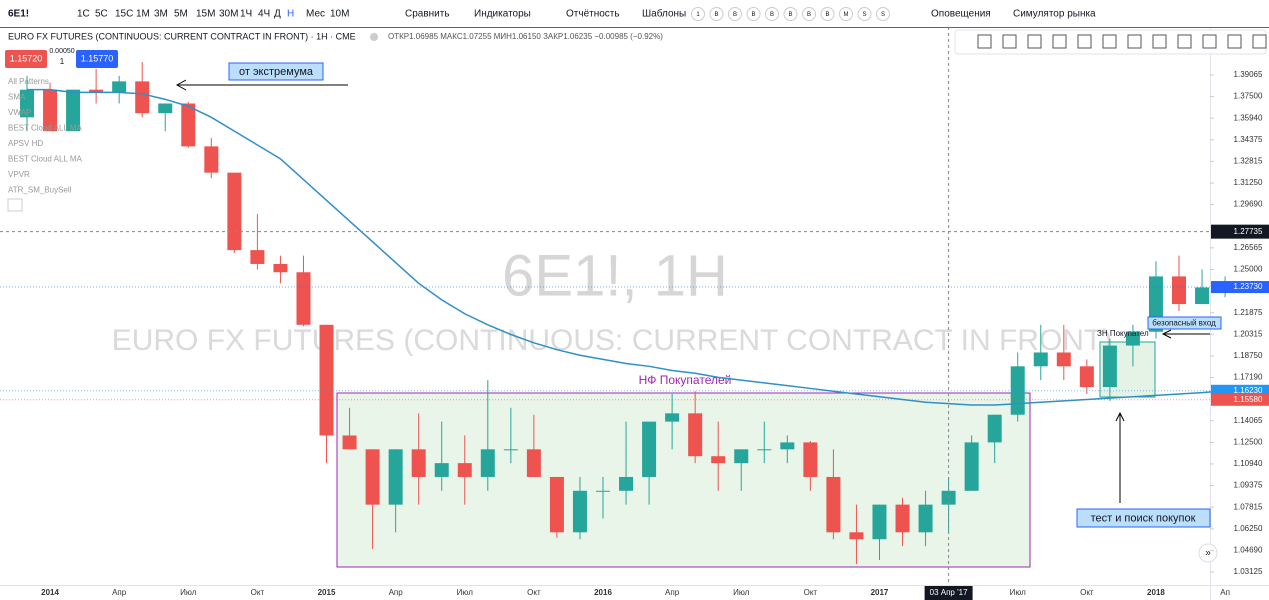  I want to click on interval-button: 15М, so click(205, 14).